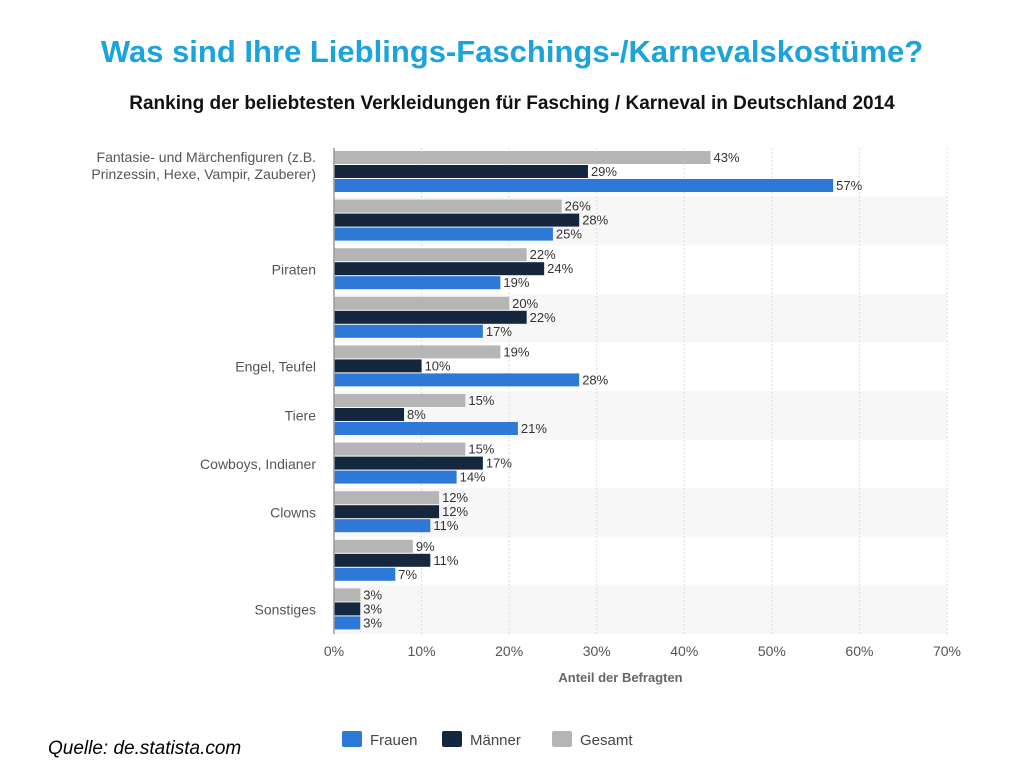  Describe the element at coordinates (534, 428) in the screenshot. I see `bar-value-label: 21%` at that location.